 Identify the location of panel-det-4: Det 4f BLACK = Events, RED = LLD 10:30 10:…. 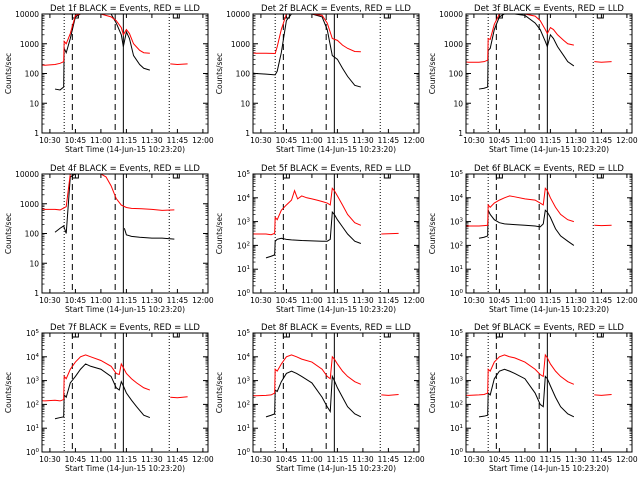
(109, 239).